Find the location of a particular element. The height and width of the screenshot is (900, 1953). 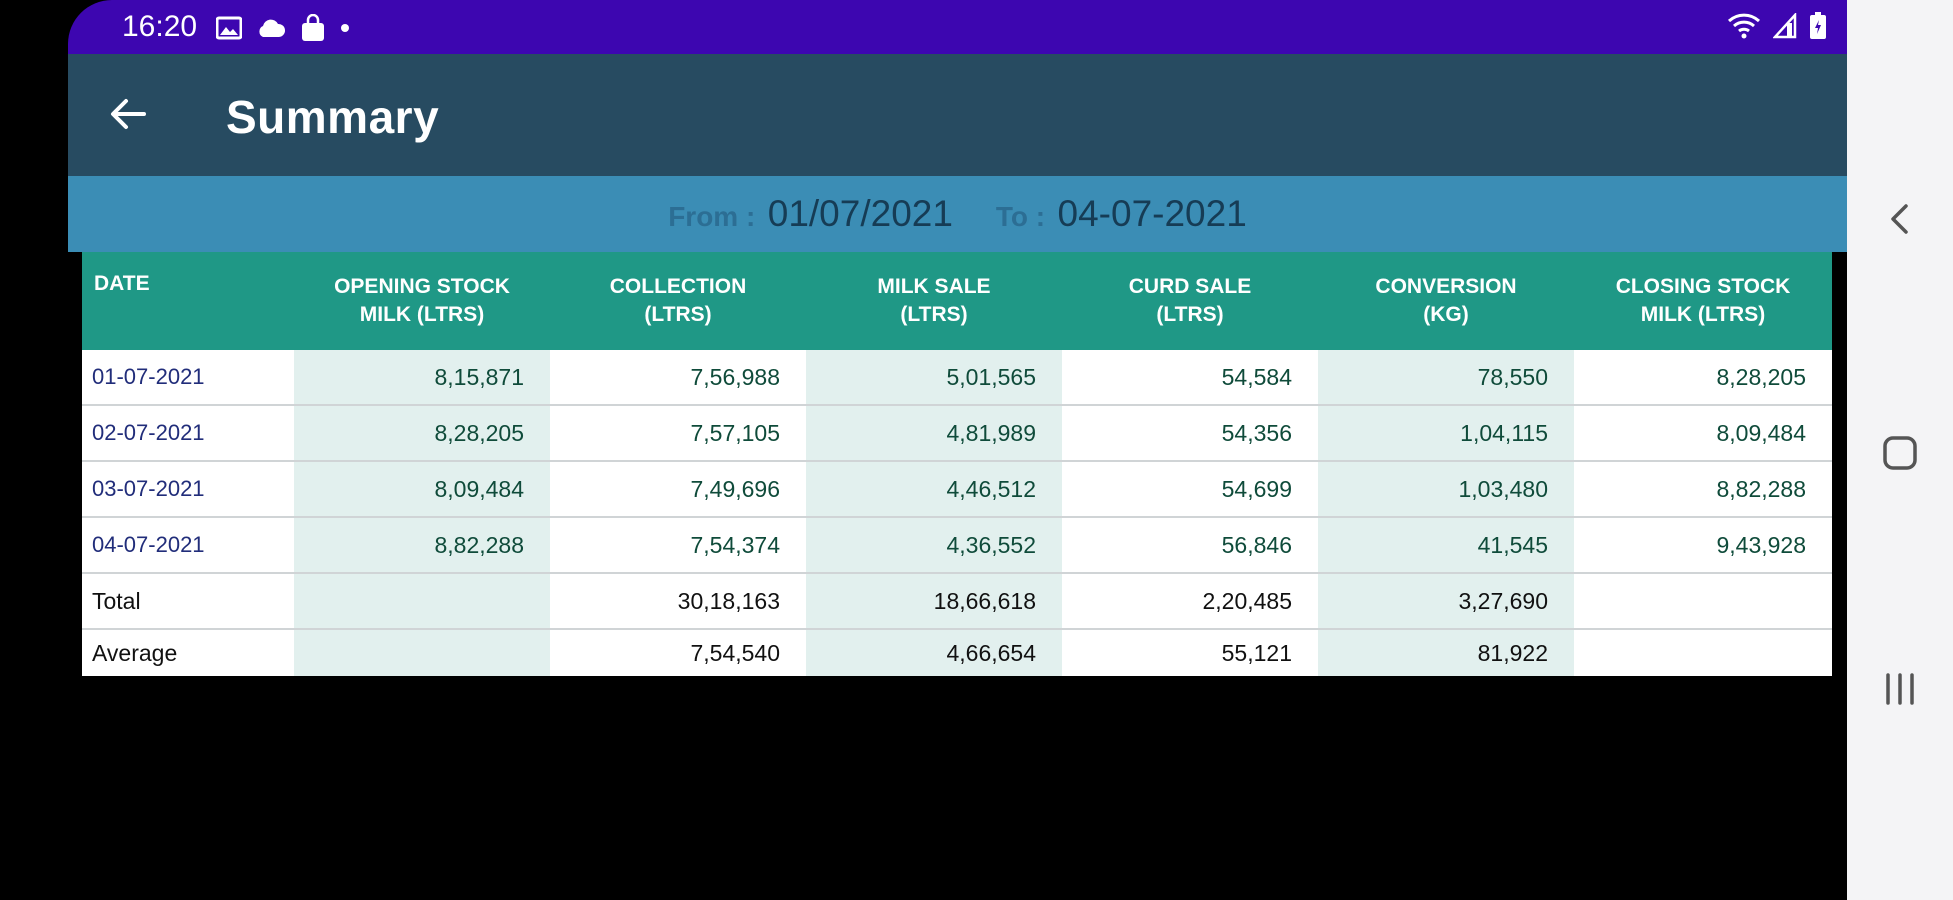

home-nav-icon is located at coordinates (1900, 453).